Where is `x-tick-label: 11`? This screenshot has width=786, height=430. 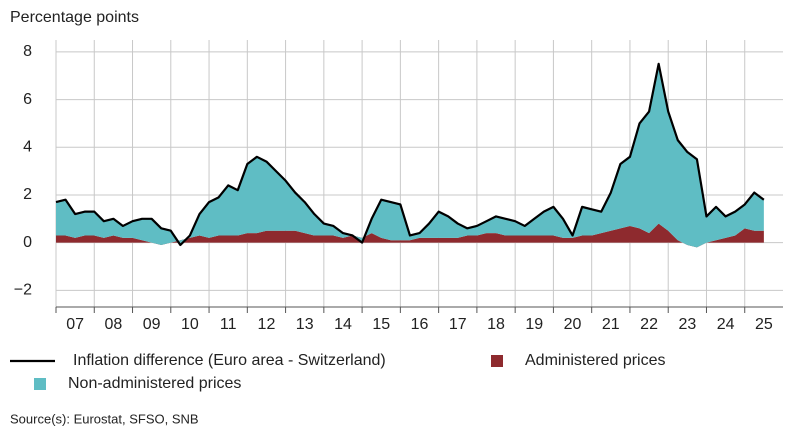 x-tick-label: 11 is located at coordinates (228, 324).